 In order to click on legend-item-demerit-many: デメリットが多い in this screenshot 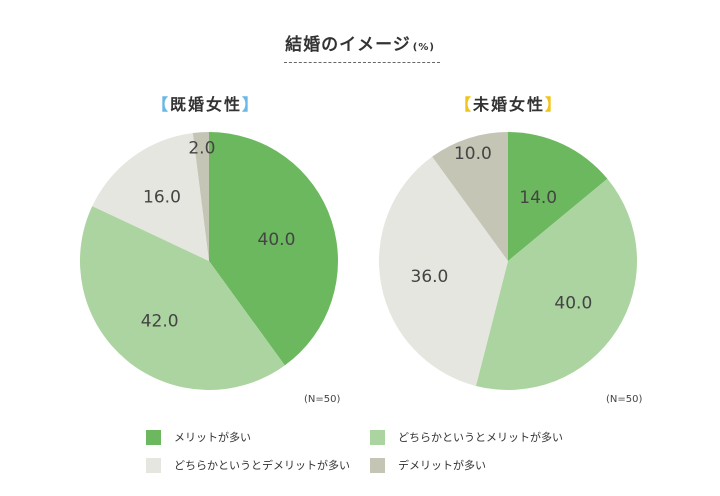, I will do `click(428, 465)`.